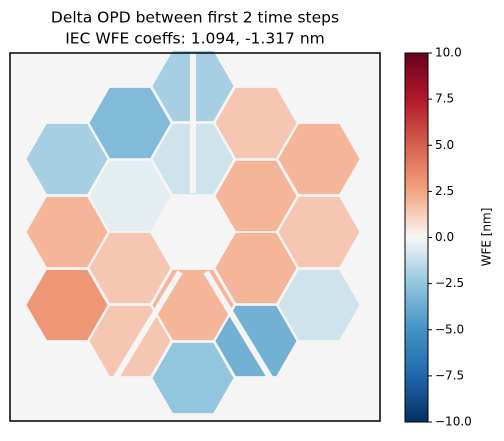  I want to click on chart-title: Delta OPD between first 2 time steps, so click(195, 18).